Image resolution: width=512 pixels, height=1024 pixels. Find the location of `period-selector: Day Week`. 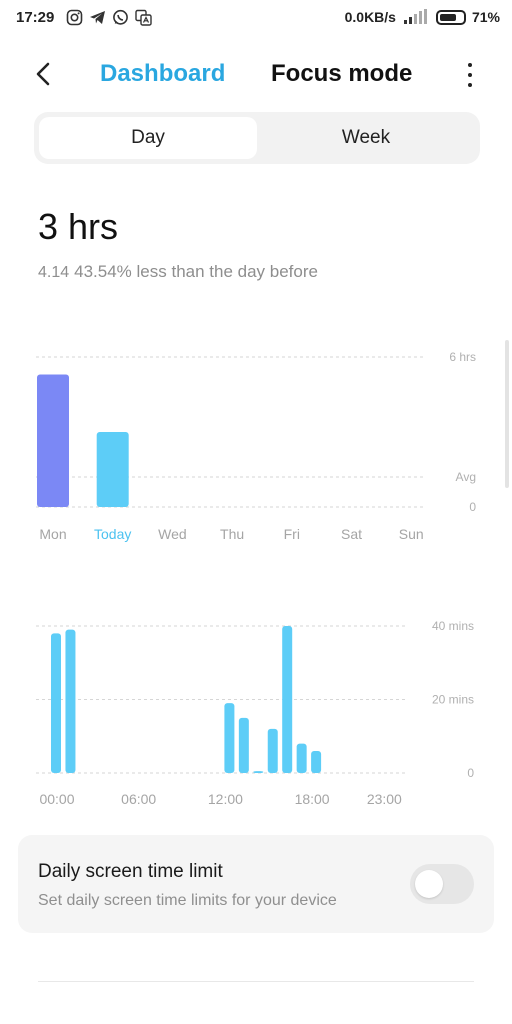

period-selector: Day Week is located at coordinates (257, 138).